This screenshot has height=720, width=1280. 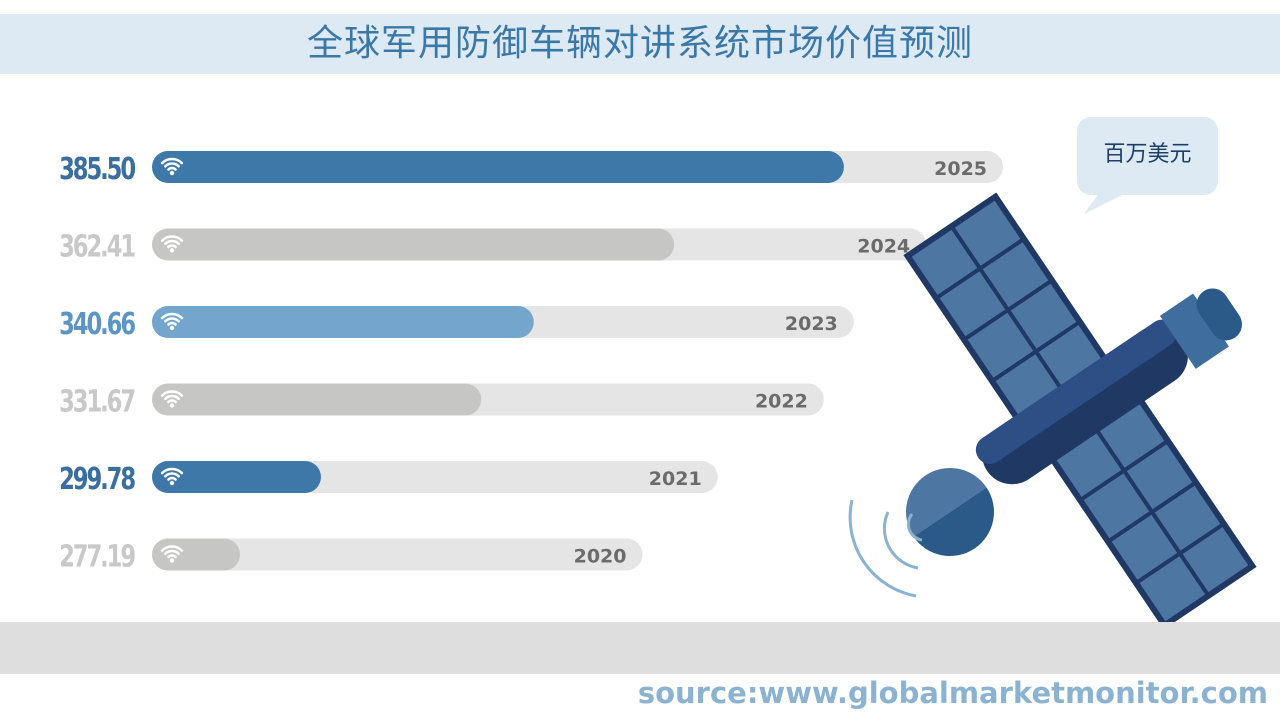 I want to click on footer-band, so click(x=640, y=648).